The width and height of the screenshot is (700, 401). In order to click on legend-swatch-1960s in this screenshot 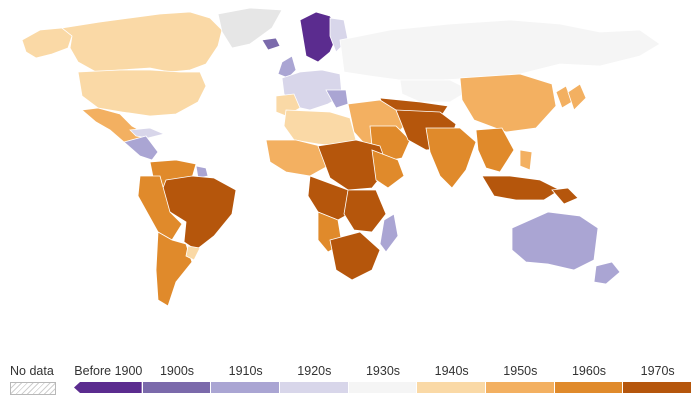, I will do `click(588, 387)`.